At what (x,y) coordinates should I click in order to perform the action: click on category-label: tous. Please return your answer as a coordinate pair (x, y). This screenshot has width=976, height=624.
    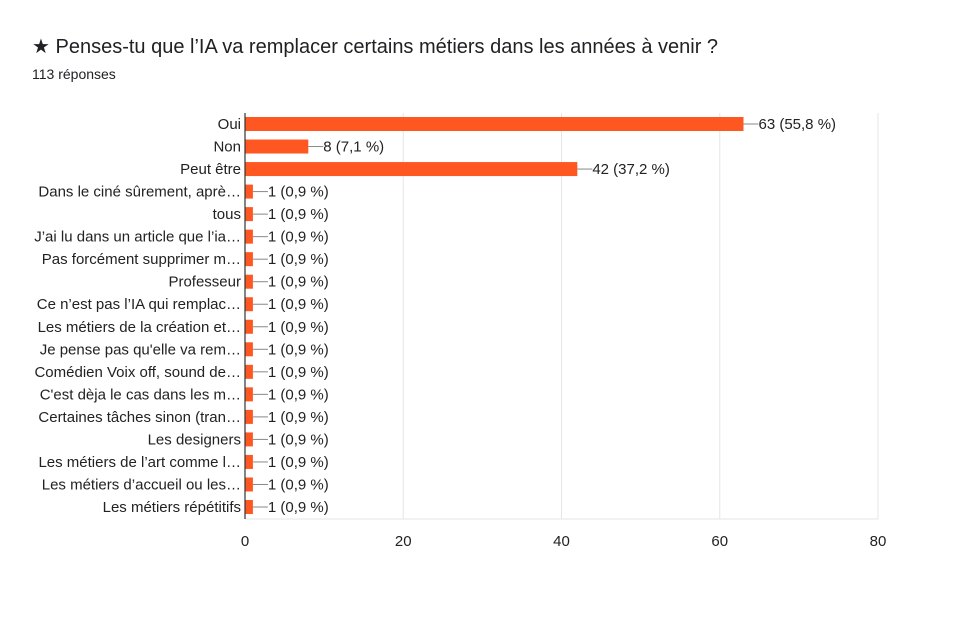
    Looking at the image, I should click on (227, 214).